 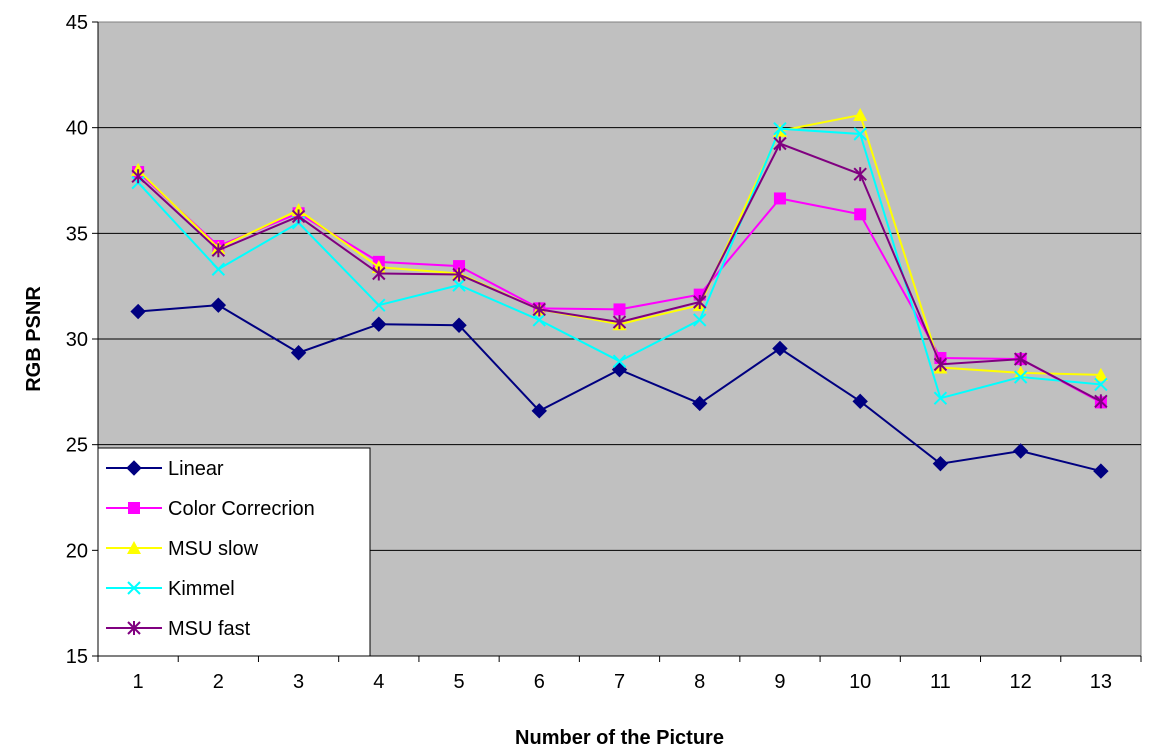 What do you see at coordinates (77, 340) in the screenshot?
I see `y-tick-label: 30` at bounding box center [77, 340].